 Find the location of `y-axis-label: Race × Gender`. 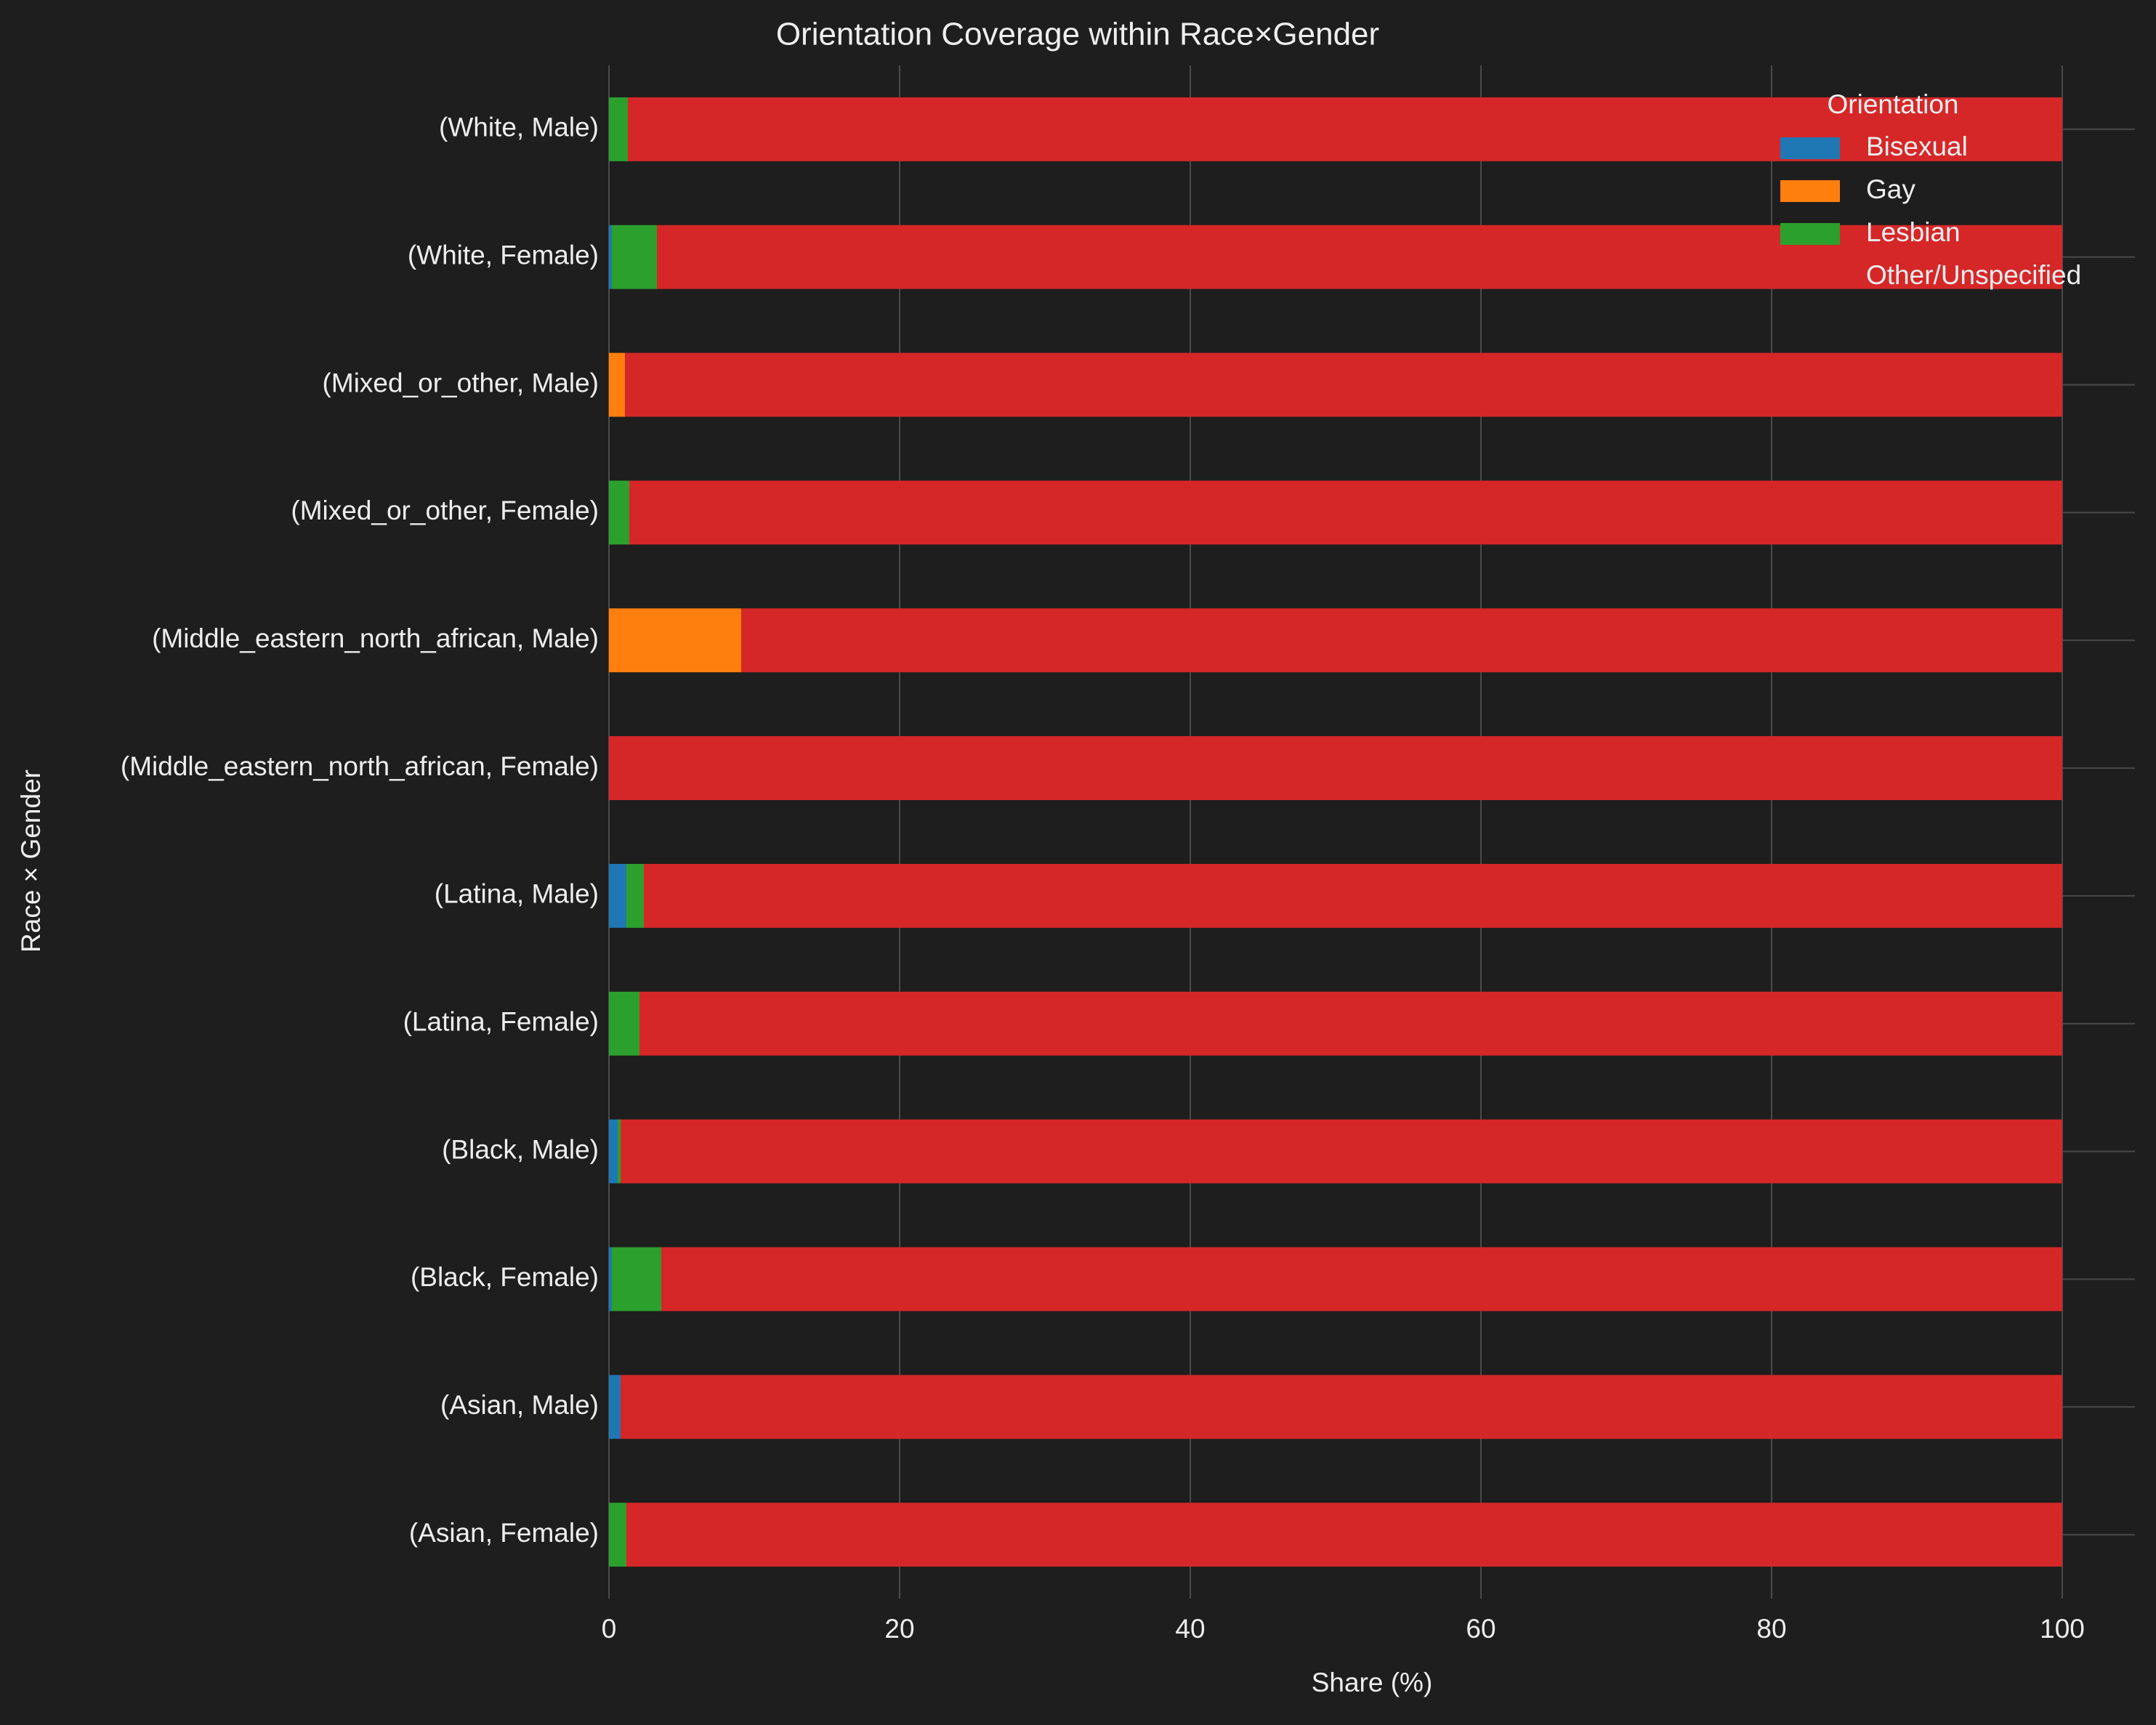

y-axis-label: Race × Gender is located at coordinates (31, 861).